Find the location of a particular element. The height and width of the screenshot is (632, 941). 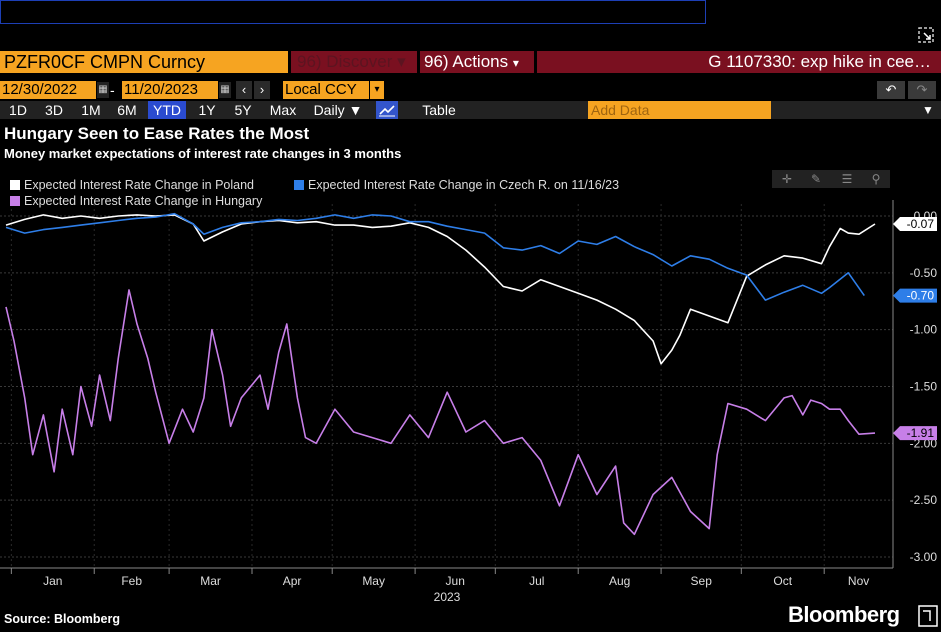

y-axis: 0.00-0.50-1.00-1.50-2.00-2.50-3.00 is located at coordinates (915, 384).